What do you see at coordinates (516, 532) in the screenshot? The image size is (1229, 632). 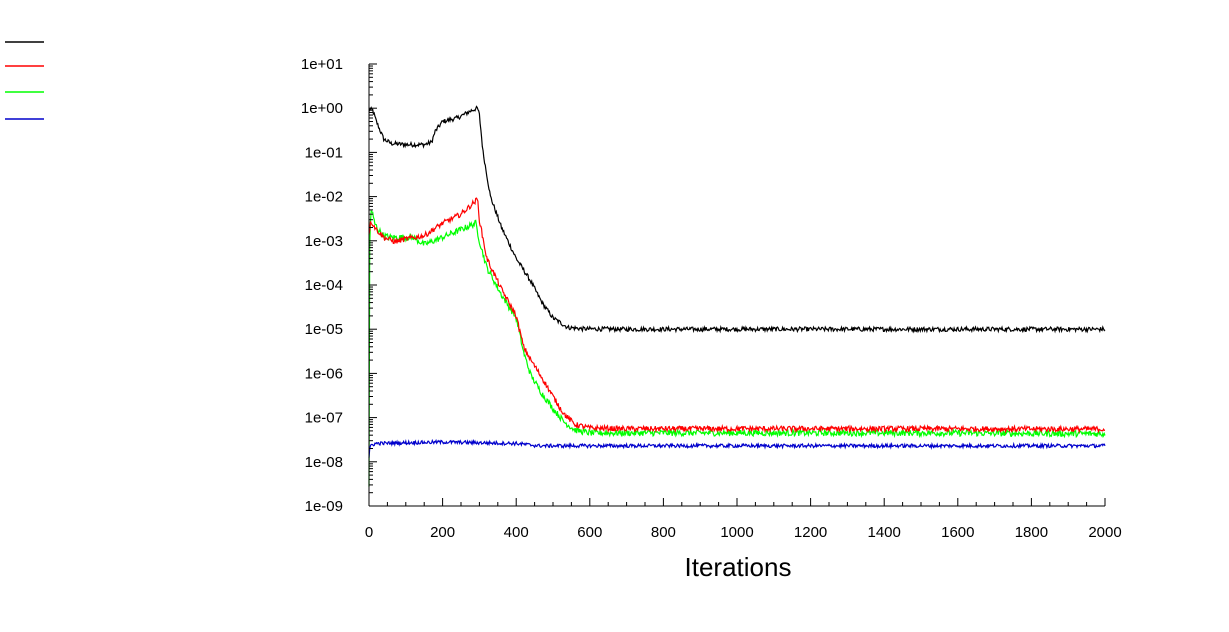 I see `x-tick-label: 400` at bounding box center [516, 532].